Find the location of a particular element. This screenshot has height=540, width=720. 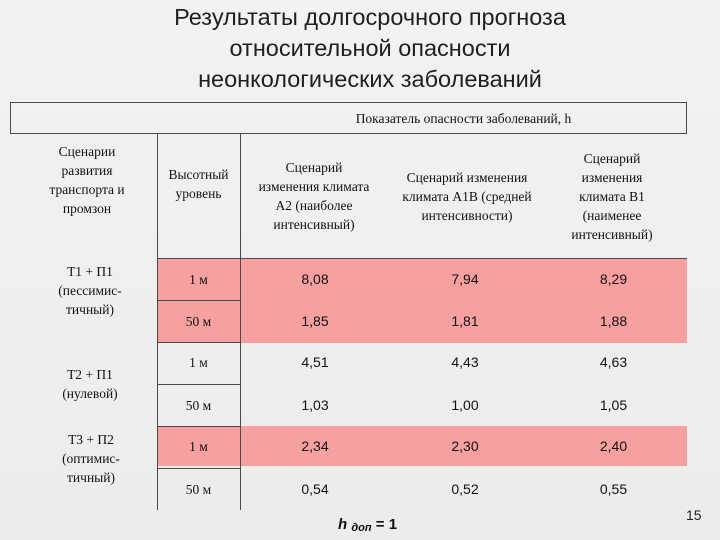

value-g2-r2-b1: 1,05 is located at coordinates (613, 404).